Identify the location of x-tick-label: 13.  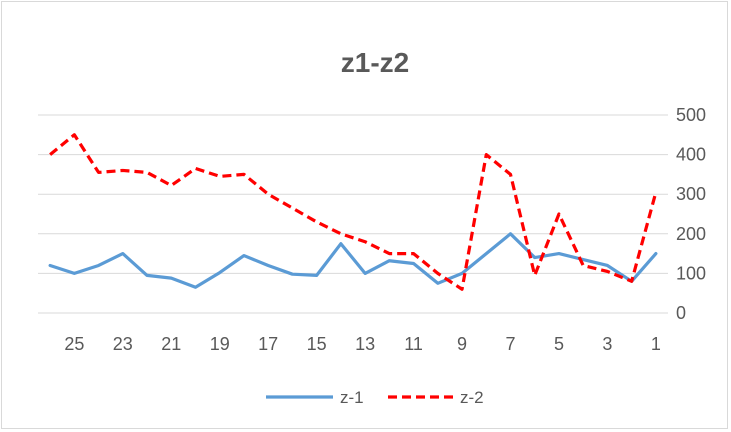
(365, 344).